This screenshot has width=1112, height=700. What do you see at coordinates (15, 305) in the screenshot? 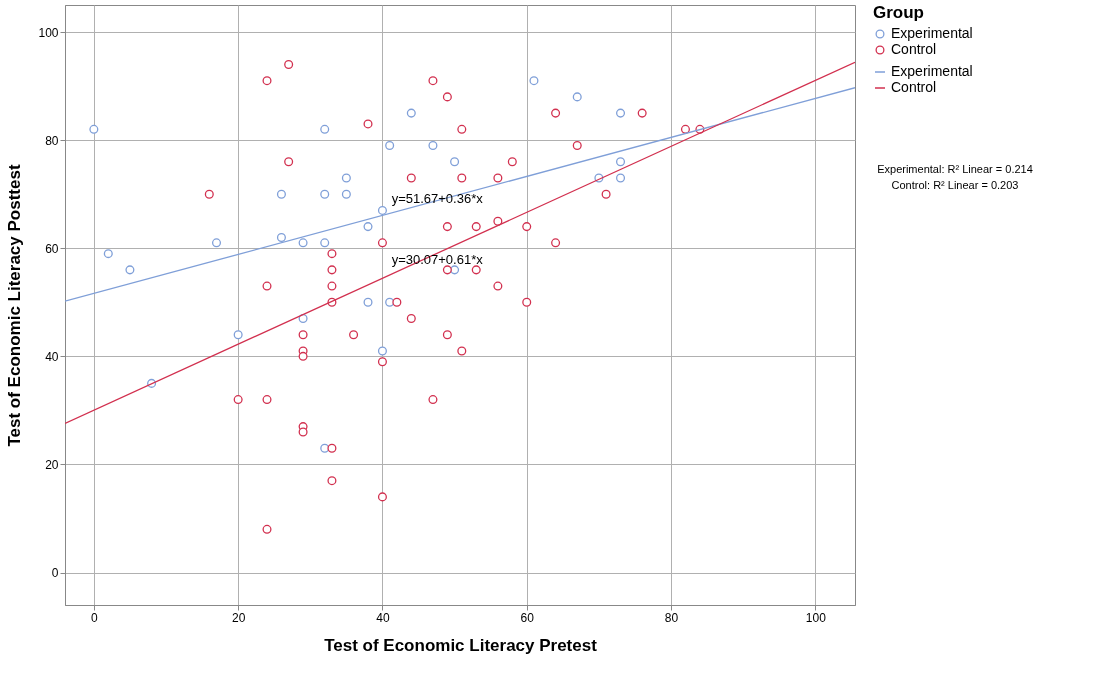
I see `y-axis-title: Test of Economic Literacy Posttest` at bounding box center [15, 305].